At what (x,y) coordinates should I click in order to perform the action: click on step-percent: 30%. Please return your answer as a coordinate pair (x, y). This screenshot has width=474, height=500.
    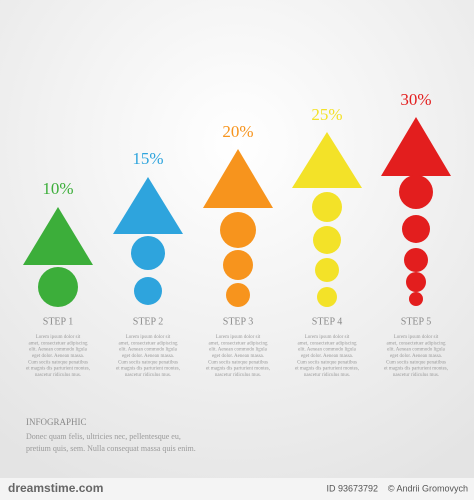
    Looking at the image, I should click on (415, 99).